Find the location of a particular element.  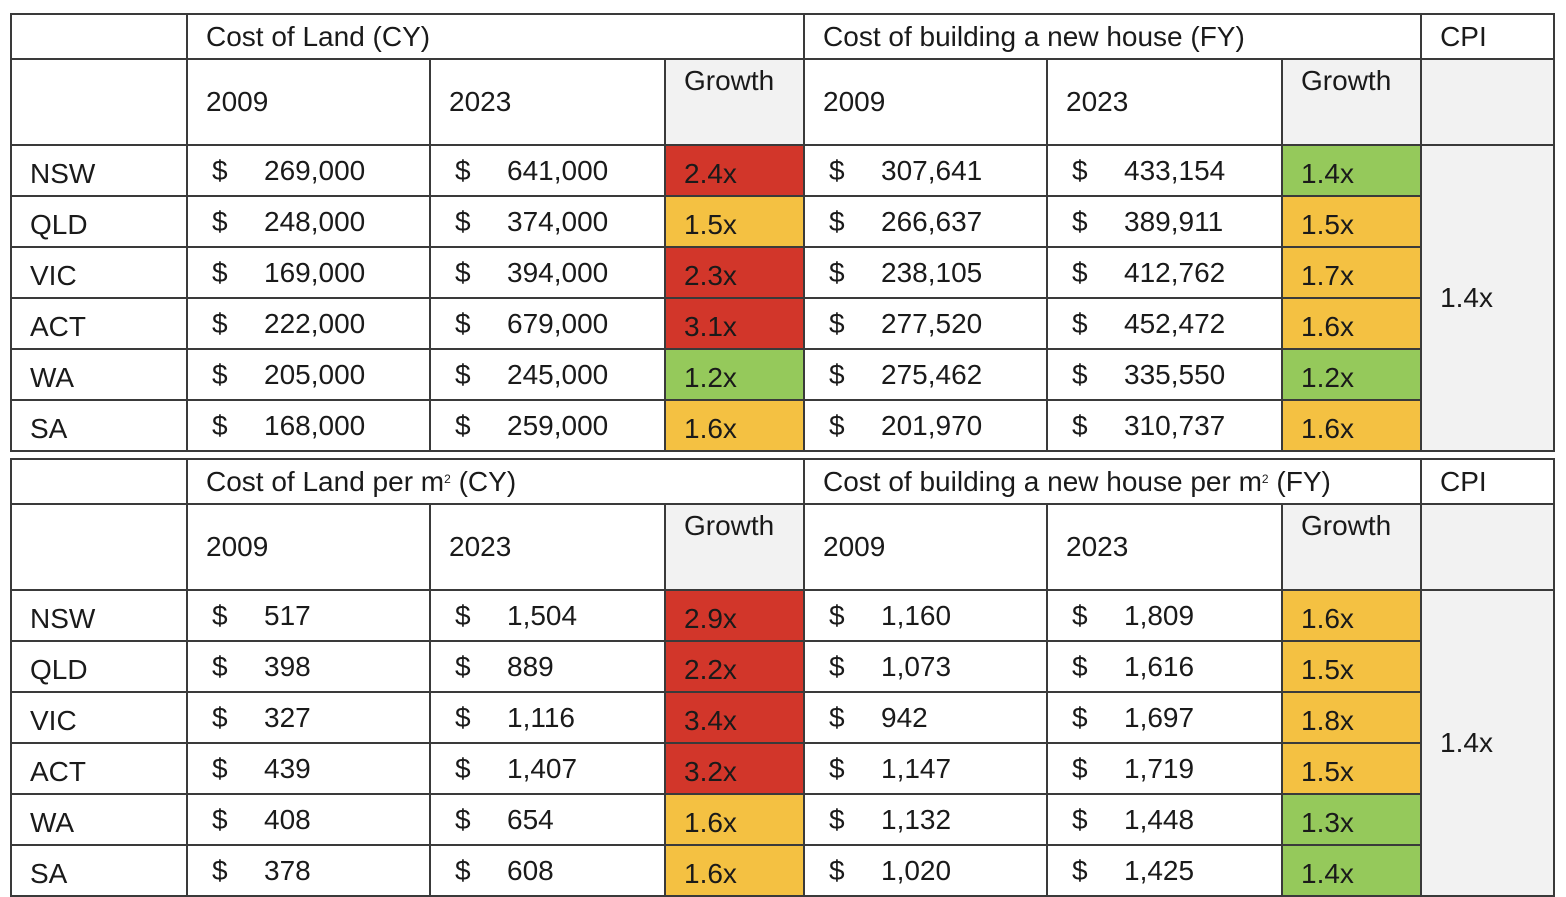

land-2023-value: $1,116 is located at coordinates (547, 717).